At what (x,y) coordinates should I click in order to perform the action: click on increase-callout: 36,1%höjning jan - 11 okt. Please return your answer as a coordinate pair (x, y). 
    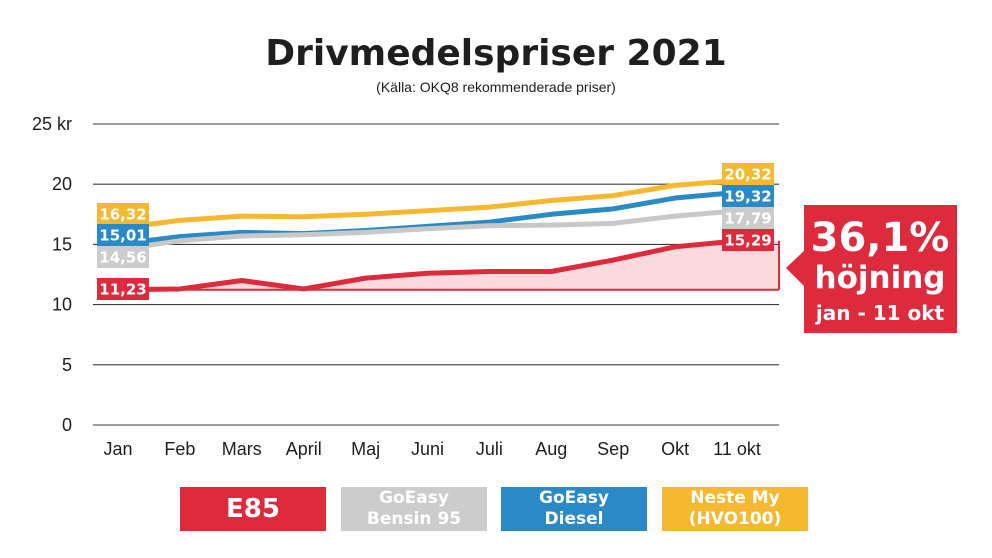
    Looking at the image, I should click on (871, 269).